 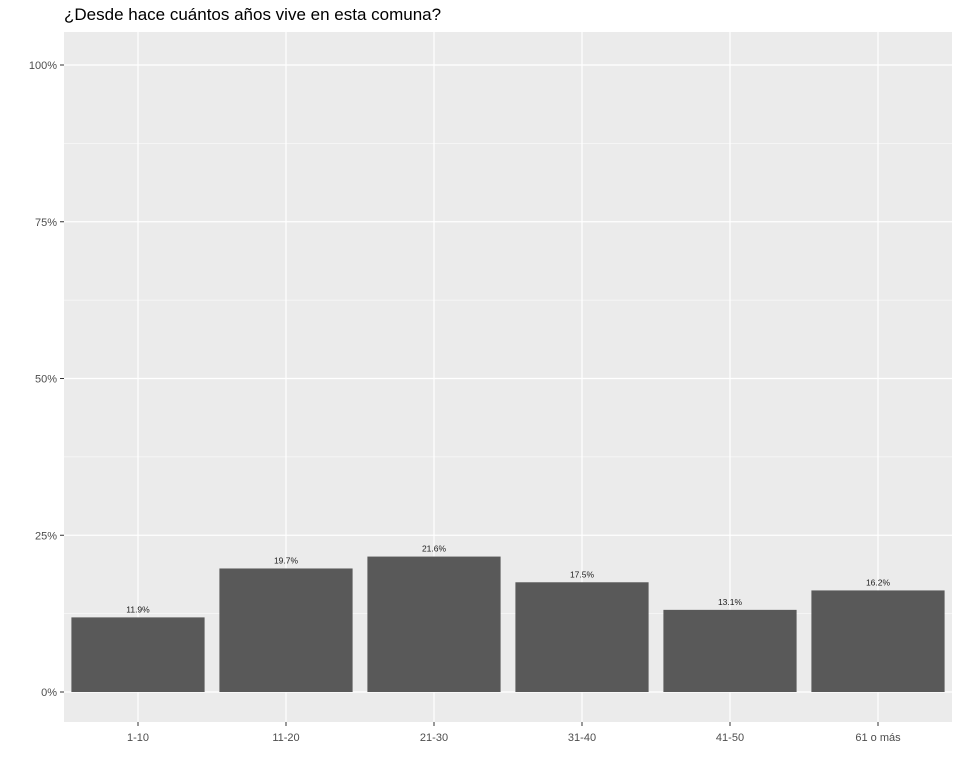 What do you see at coordinates (582, 738) in the screenshot?
I see `x-tick-label: 31-40` at bounding box center [582, 738].